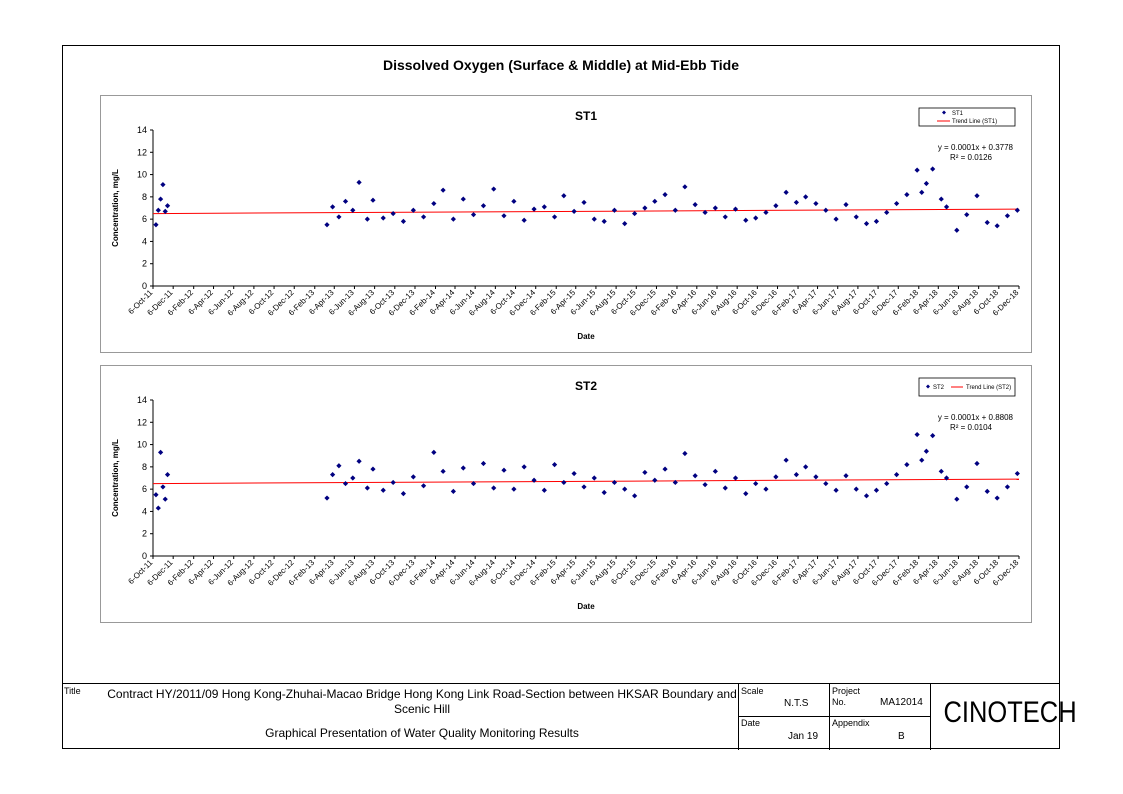 This screenshot has width=1123, height=794. What do you see at coordinates (976, 147) in the screenshot?
I see `trend-equation: y = 0.0001x + 0.3778` at bounding box center [976, 147].